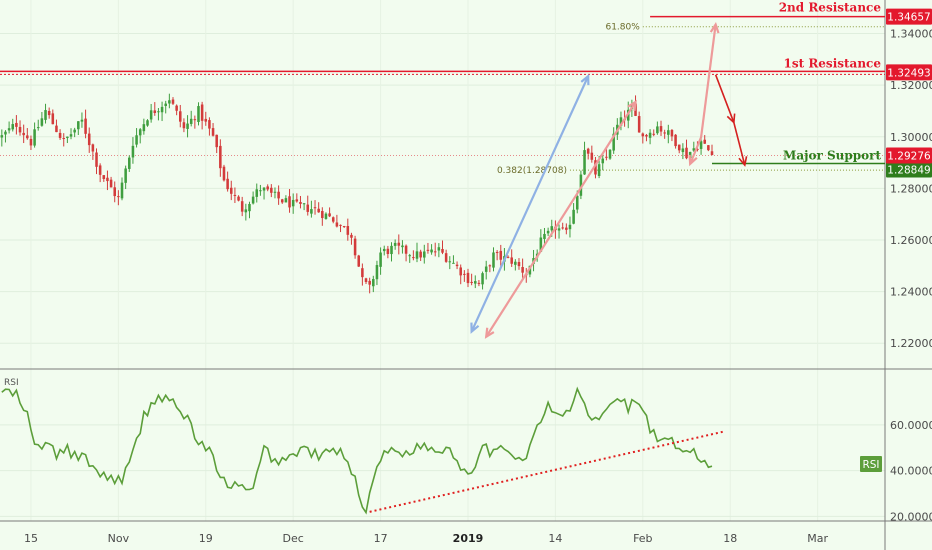  Describe the element at coordinates (530, 204) in the screenshot. I see `blue-projection-arrow` at that location.